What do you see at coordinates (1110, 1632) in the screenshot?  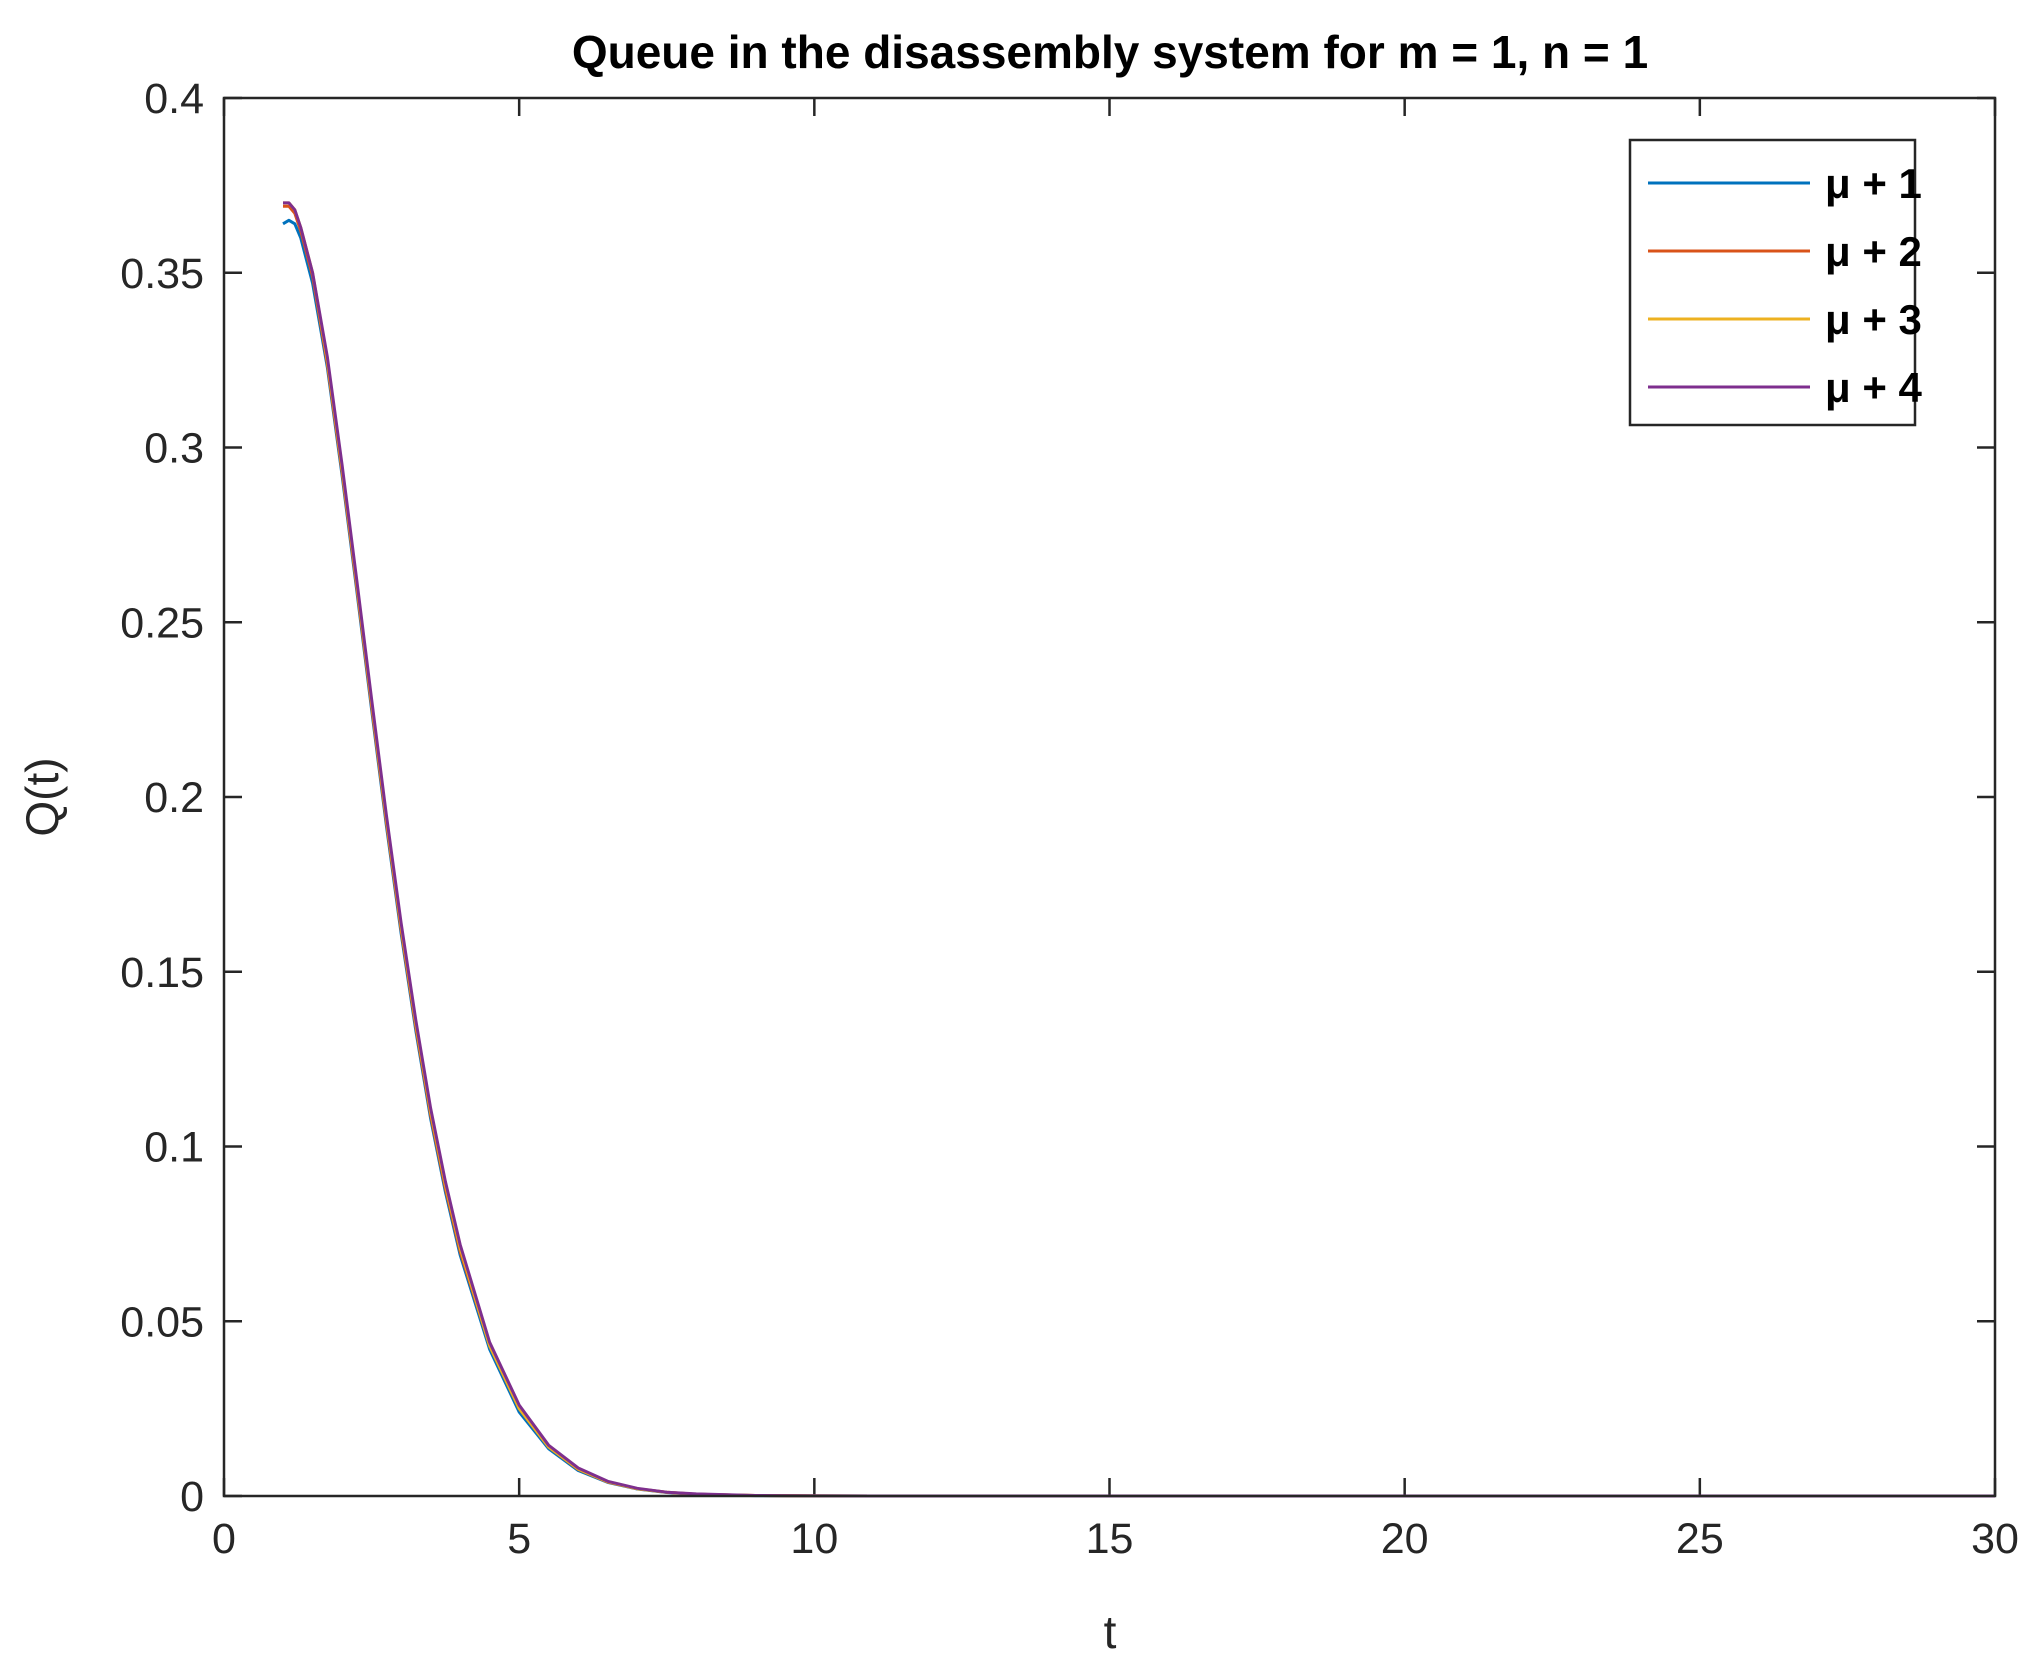 I see `x-axis-title: t` at bounding box center [1110, 1632].